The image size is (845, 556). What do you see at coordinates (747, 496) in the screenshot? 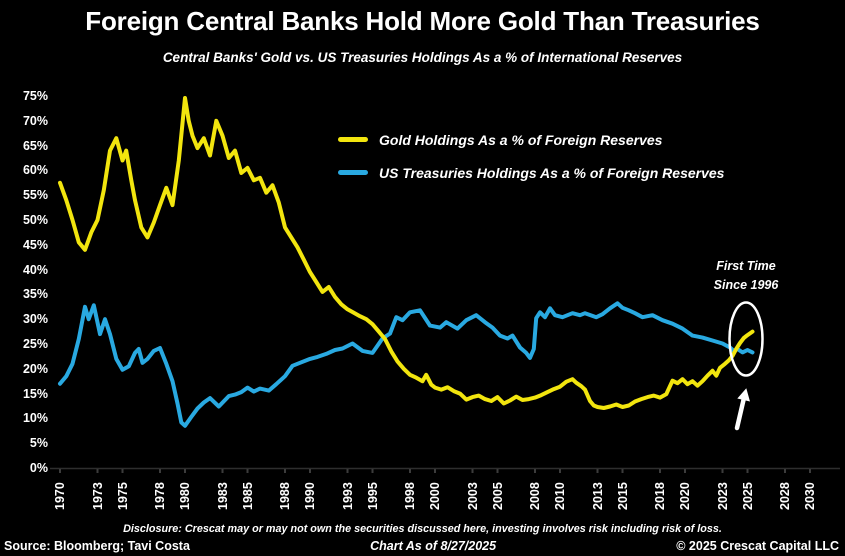
I see `x-tick-label: 2025` at bounding box center [747, 496].